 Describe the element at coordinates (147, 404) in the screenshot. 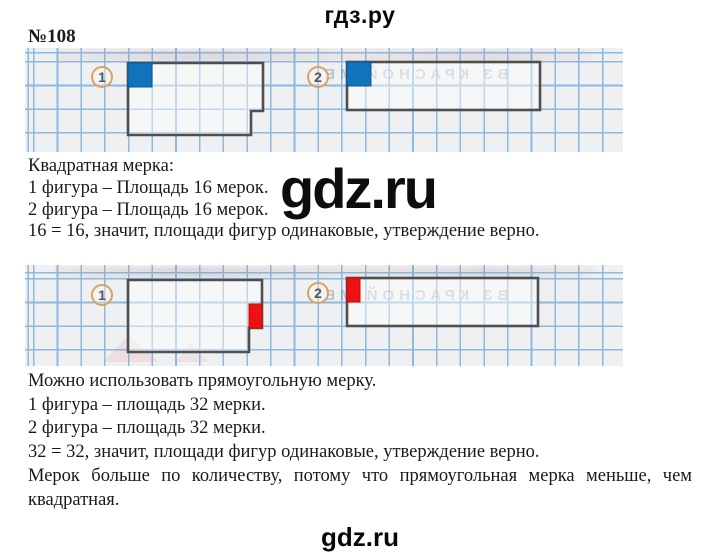

I see `solution-line: 1 фигура – площадь 32 мерки.` at that location.